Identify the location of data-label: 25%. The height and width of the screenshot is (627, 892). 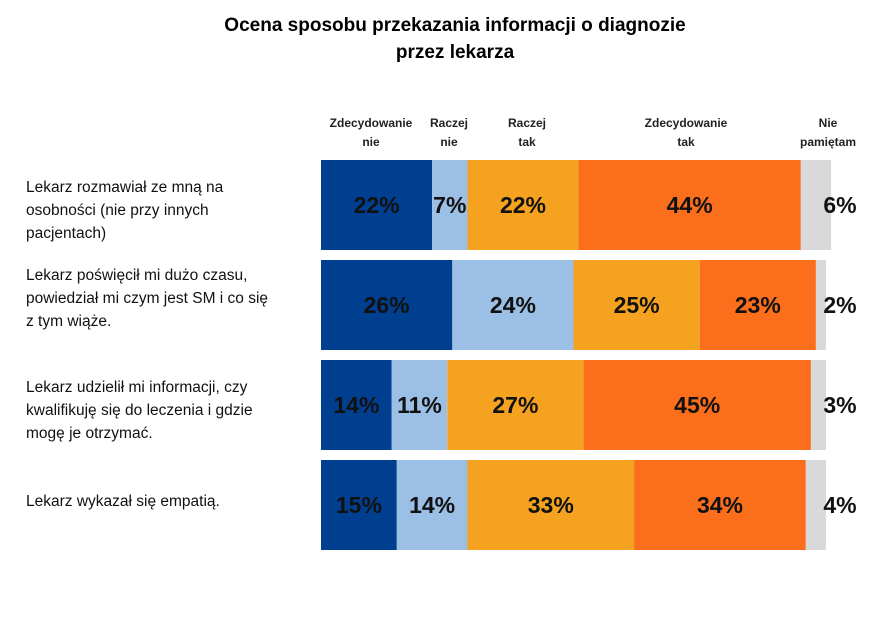
(637, 305).